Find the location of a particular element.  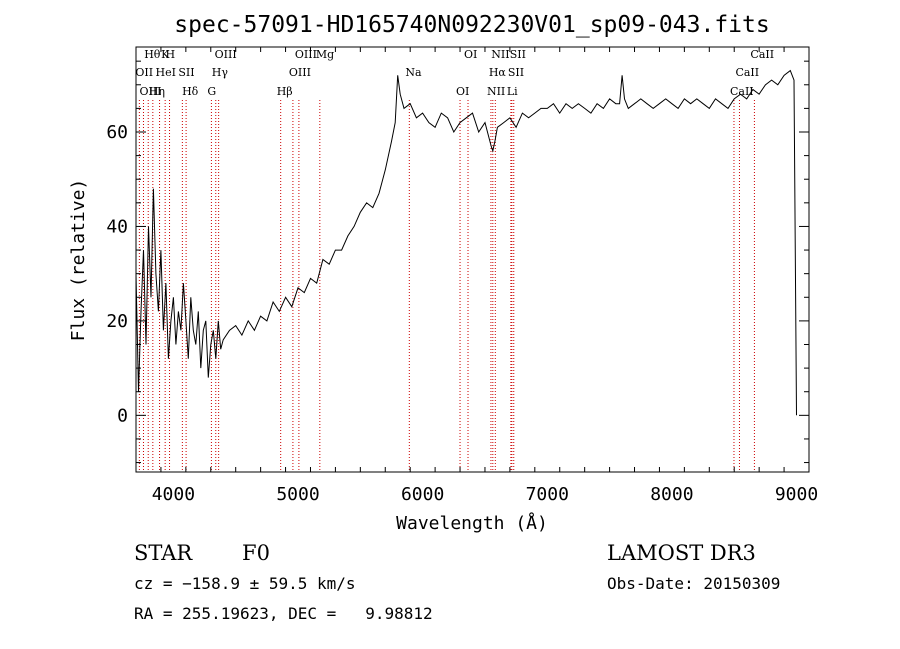

line-label: Hγ is located at coordinates (220, 72).